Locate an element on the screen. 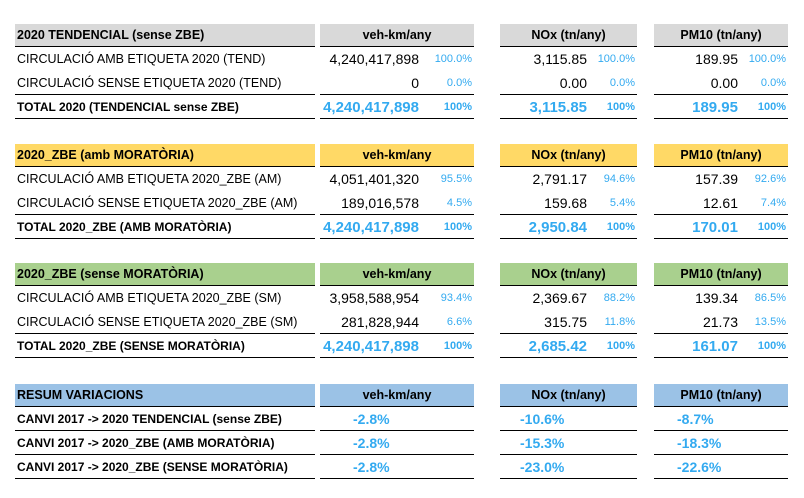 The image size is (804, 498). nox-cell: 3,115.85 100.0% is located at coordinates (568, 59).